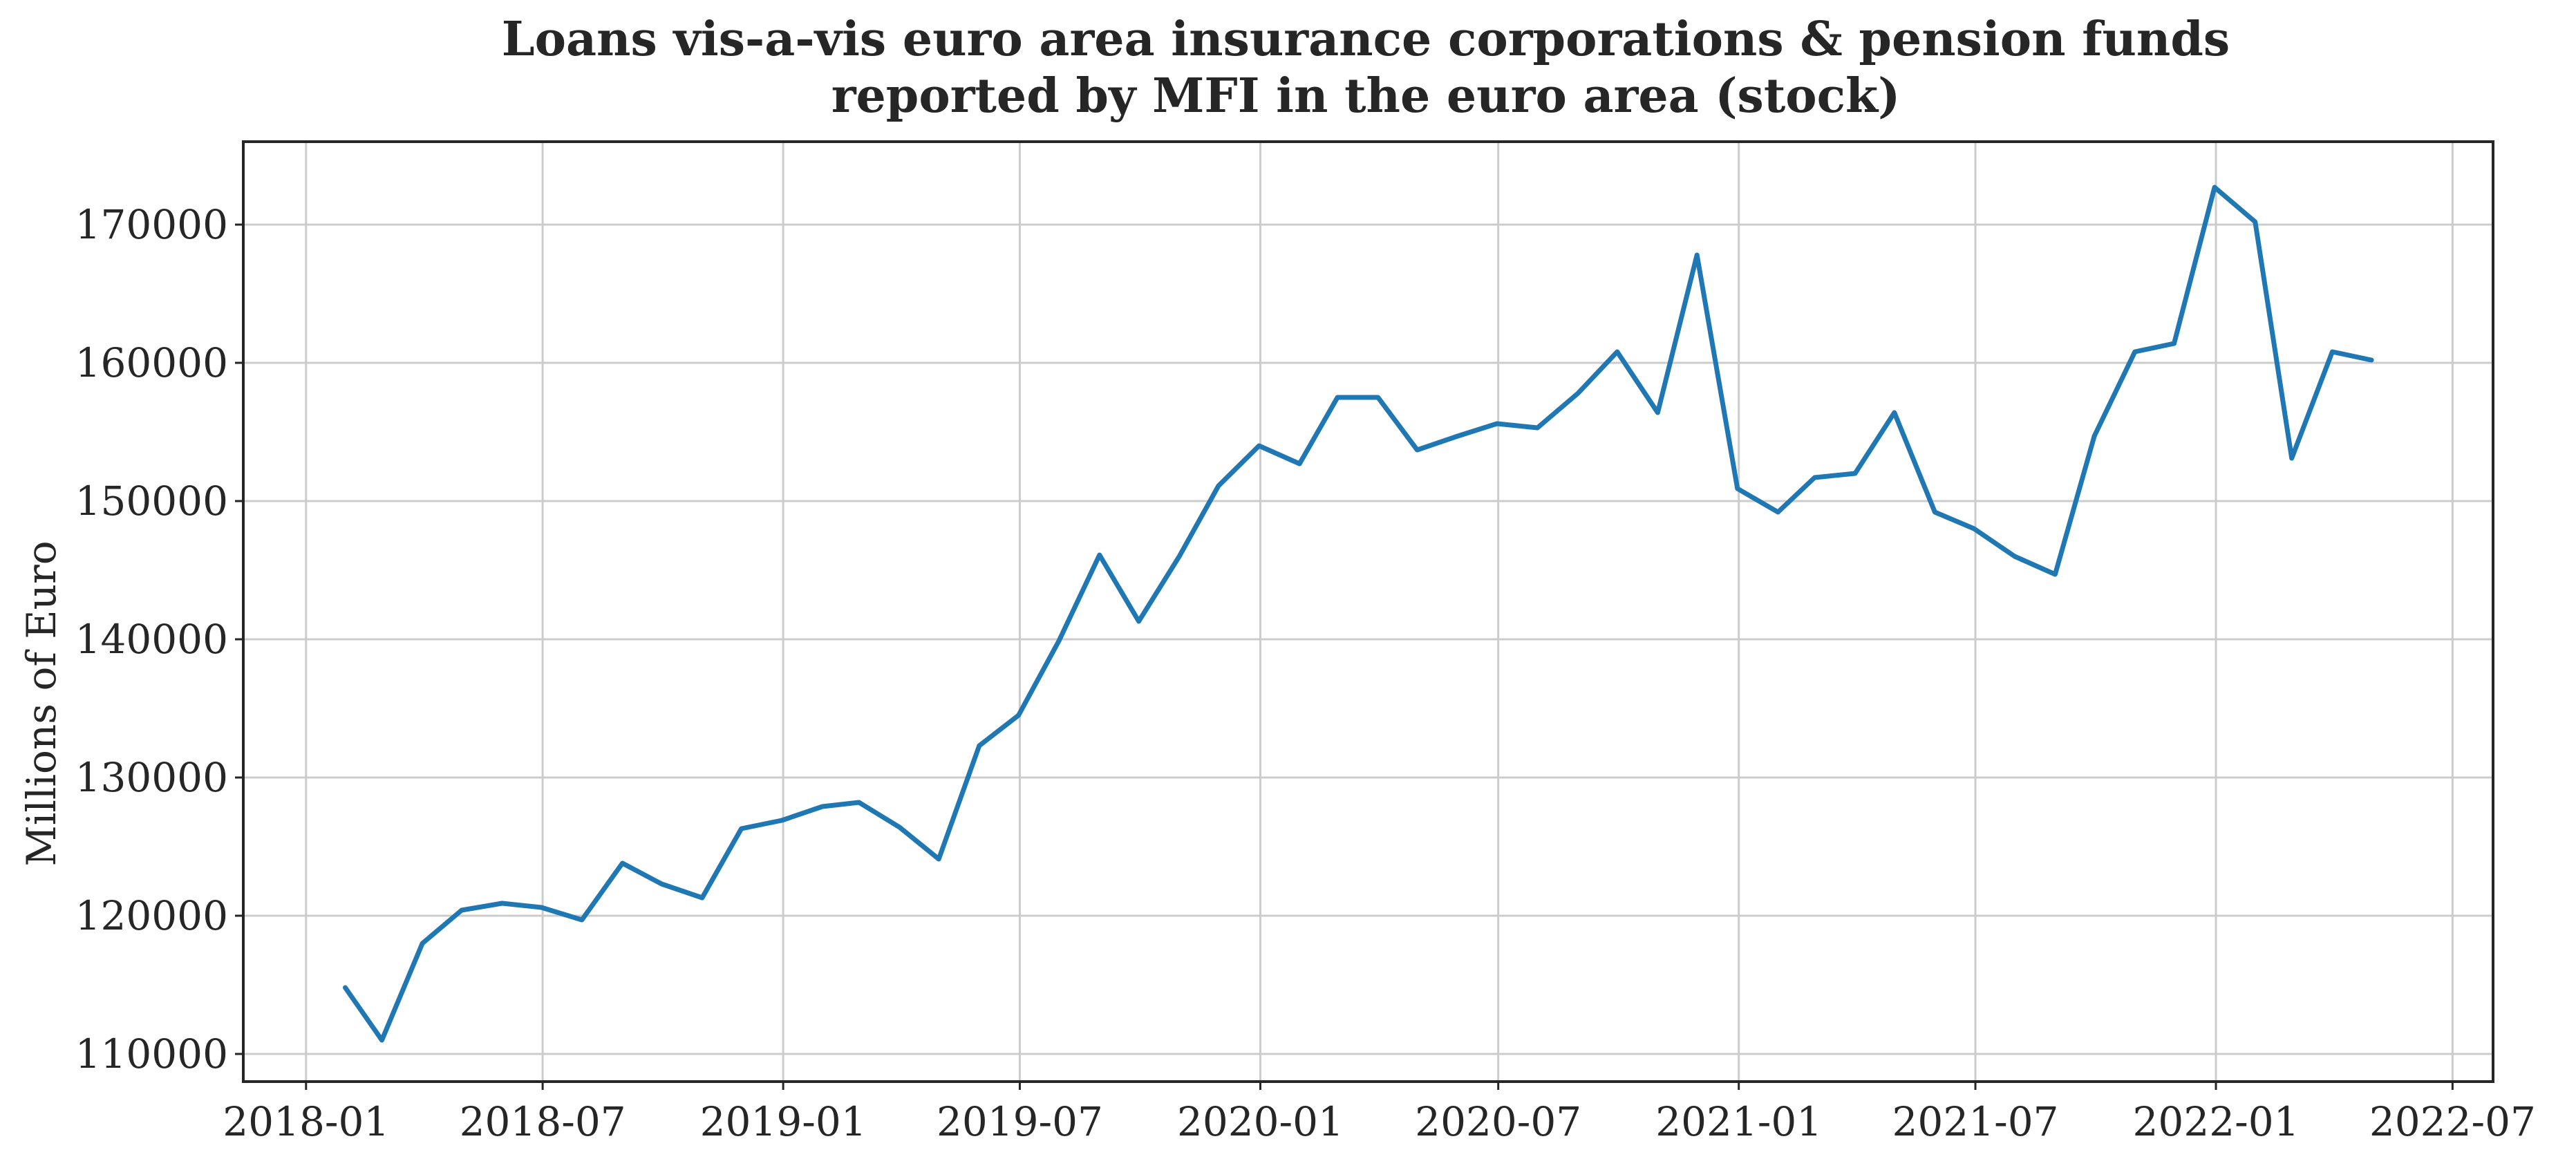 This screenshot has width=2576, height=1159. I want to click on x-tick-label: 2019-07, so click(1020, 1121).